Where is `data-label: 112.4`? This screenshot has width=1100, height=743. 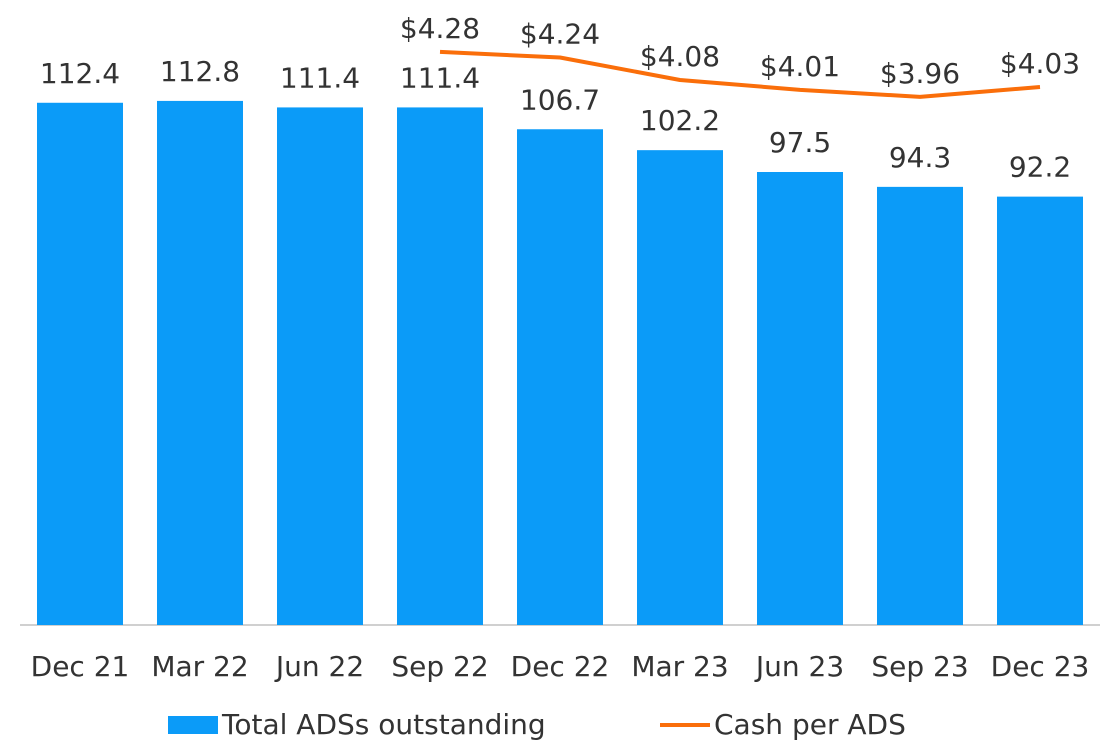 data-label: 112.4 is located at coordinates (80, 73).